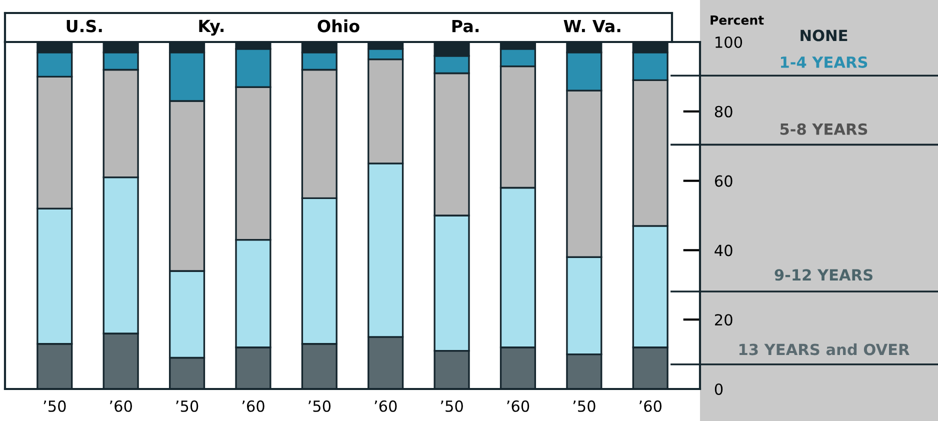 Image resolution: width=938 pixels, height=421 pixels. I want to click on y-tick-label: 100, so click(729, 42).